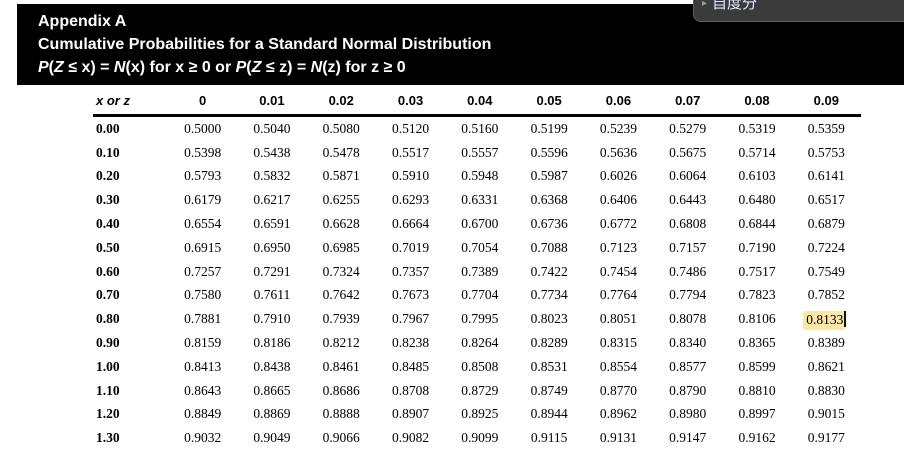 This screenshot has width=904, height=450. I want to click on table-cell: 0.6591, so click(271, 224).